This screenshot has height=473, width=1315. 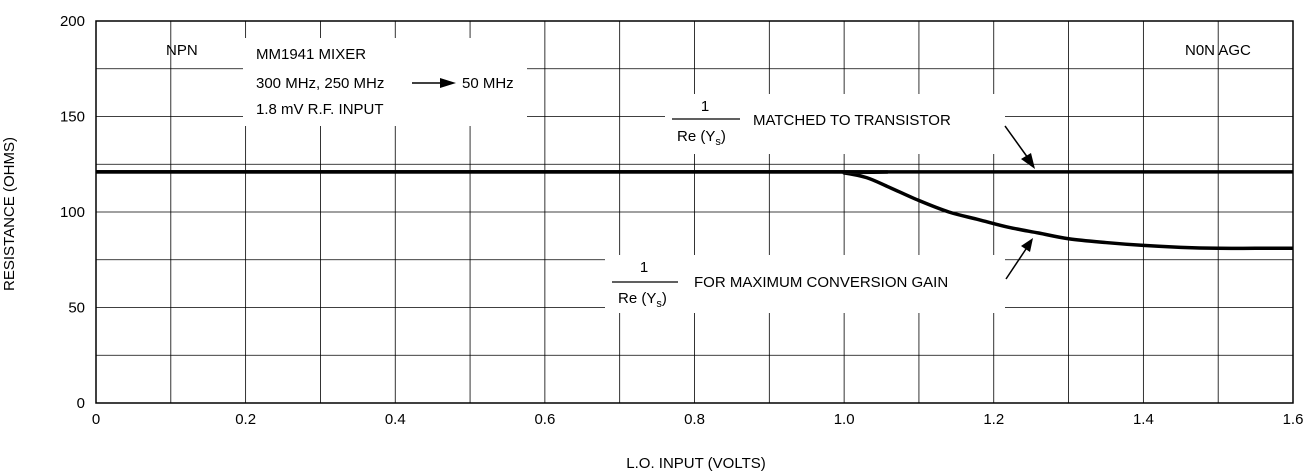 What do you see at coordinates (1218, 50) in the screenshot?
I see `non-agc-label: N0N AGC` at bounding box center [1218, 50].